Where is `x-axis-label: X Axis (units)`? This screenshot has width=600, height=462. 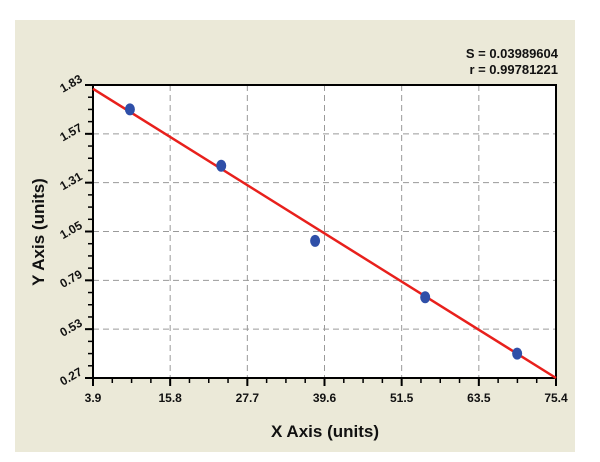
x-axis-label: X Axis (units) is located at coordinates (325, 431).